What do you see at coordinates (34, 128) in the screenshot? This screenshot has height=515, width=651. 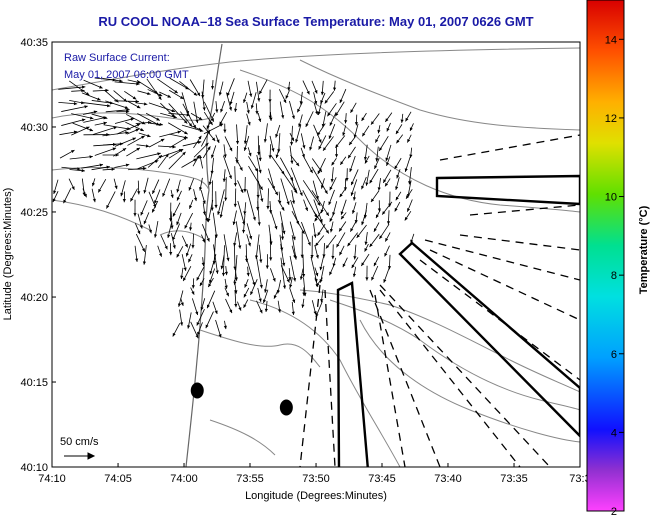 I see `y-tick-label: 40:30` at bounding box center [34, 128].